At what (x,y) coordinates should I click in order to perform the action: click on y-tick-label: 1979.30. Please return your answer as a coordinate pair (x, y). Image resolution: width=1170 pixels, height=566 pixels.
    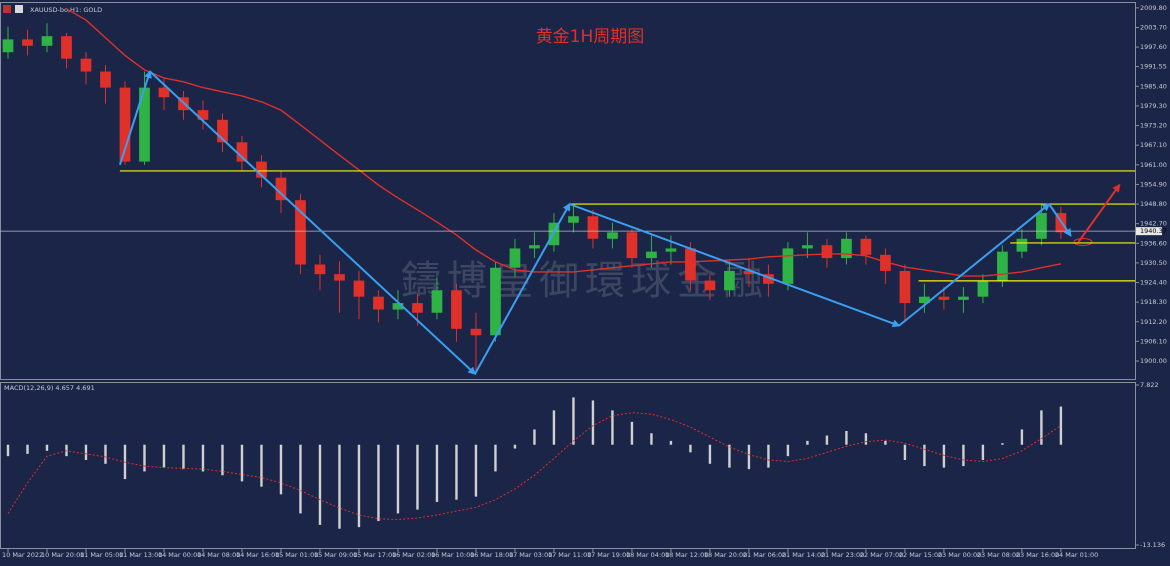
    Looking at the image, I should click on (1153, 106).